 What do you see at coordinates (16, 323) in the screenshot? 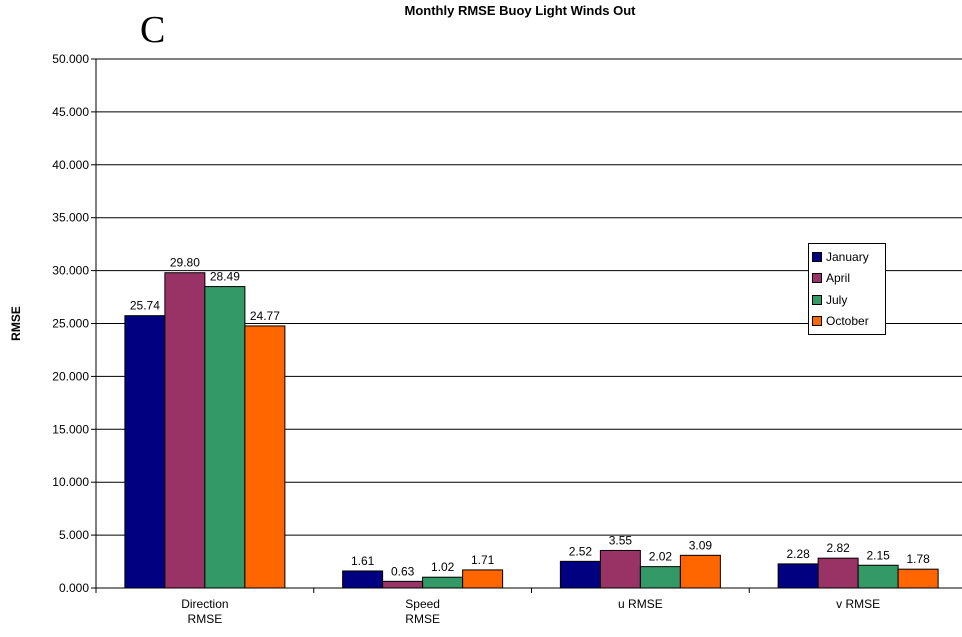
I see `y-axis-label: RMSE` at bounding box center [16, 323].